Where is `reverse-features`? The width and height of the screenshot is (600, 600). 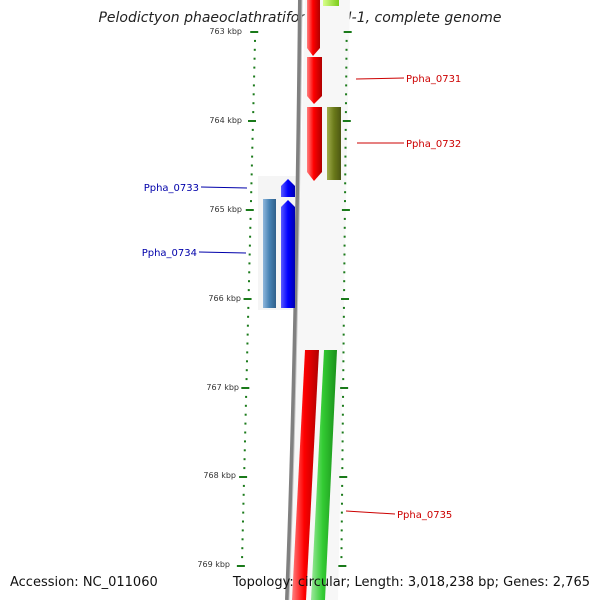
reverse-features is located at coordinates (279, 243).